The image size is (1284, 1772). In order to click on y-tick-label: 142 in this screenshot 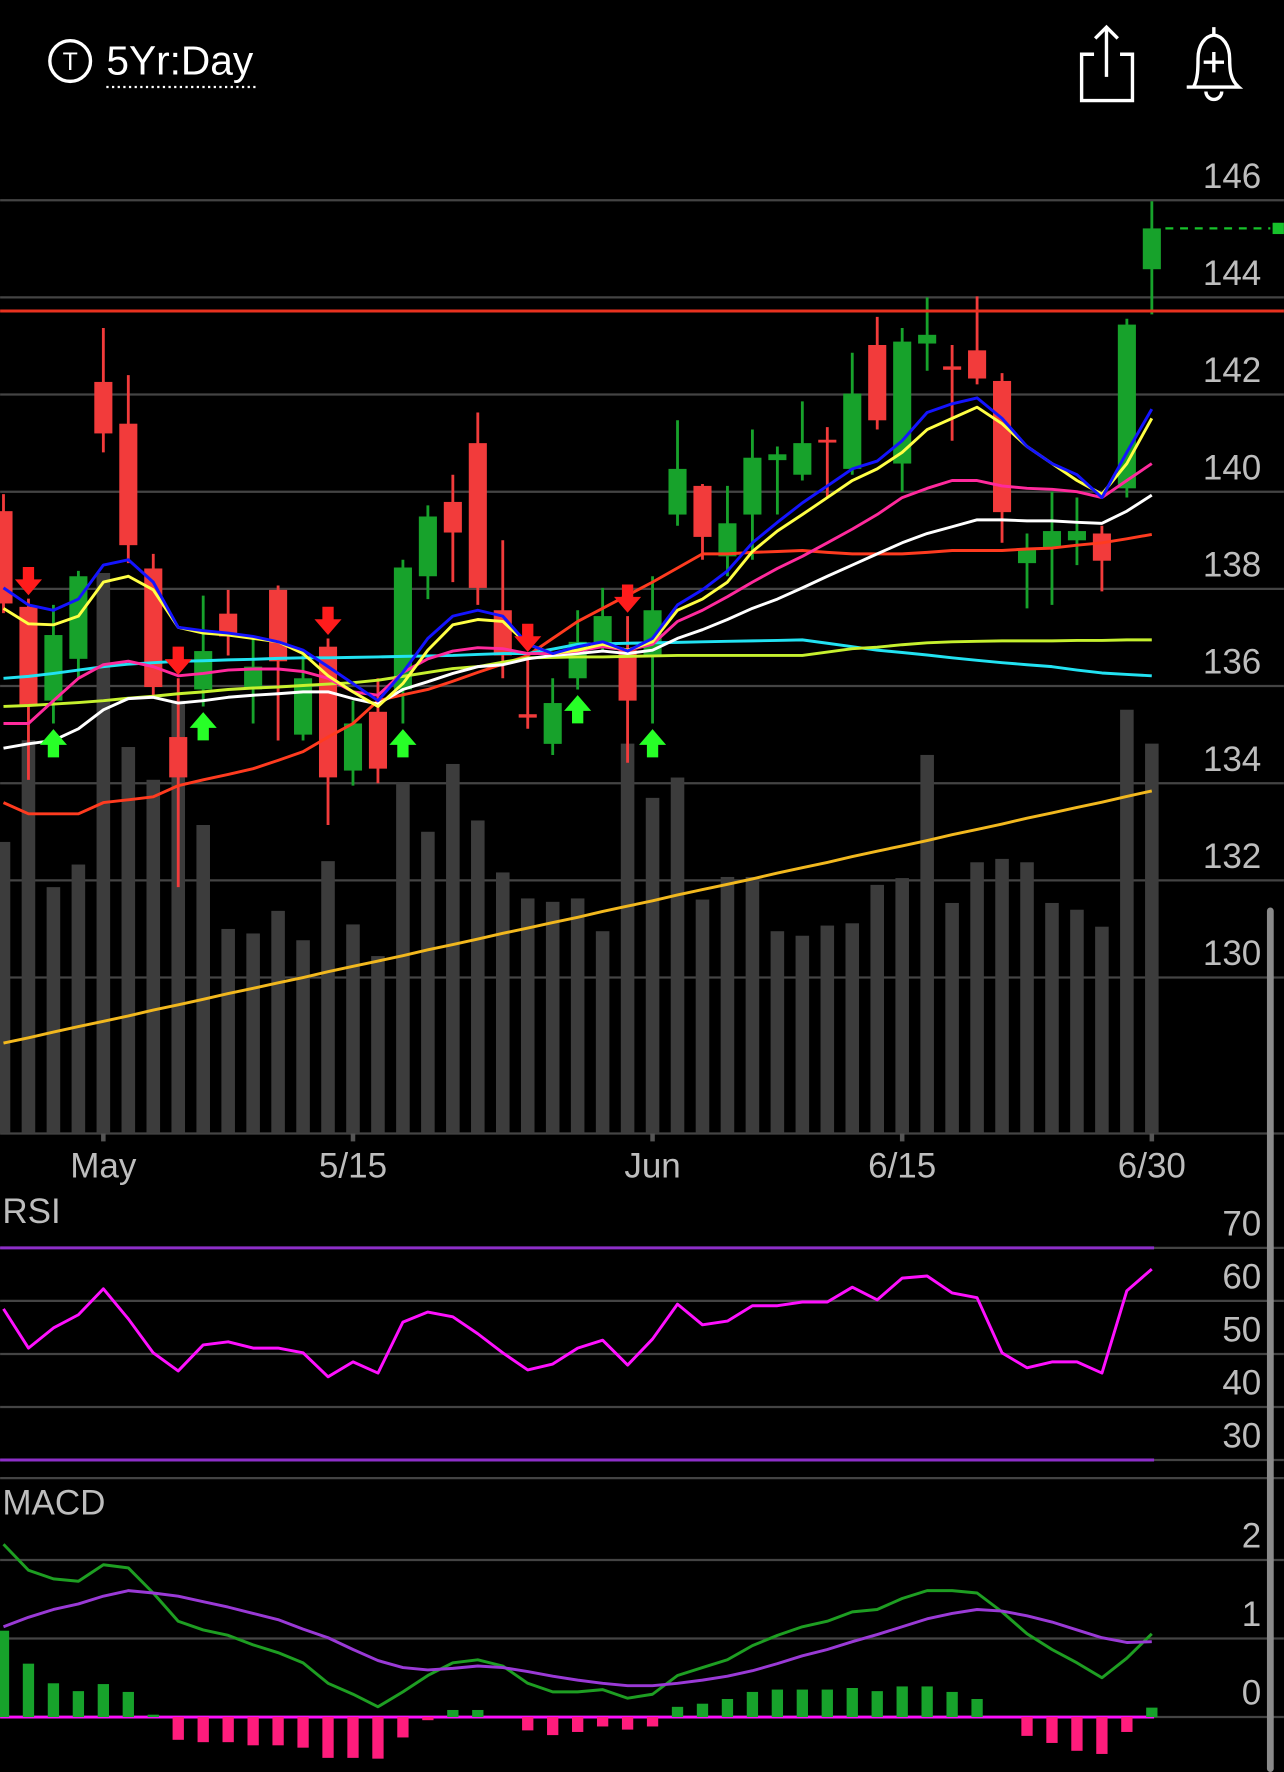, I will do `click(1232, 370)`.